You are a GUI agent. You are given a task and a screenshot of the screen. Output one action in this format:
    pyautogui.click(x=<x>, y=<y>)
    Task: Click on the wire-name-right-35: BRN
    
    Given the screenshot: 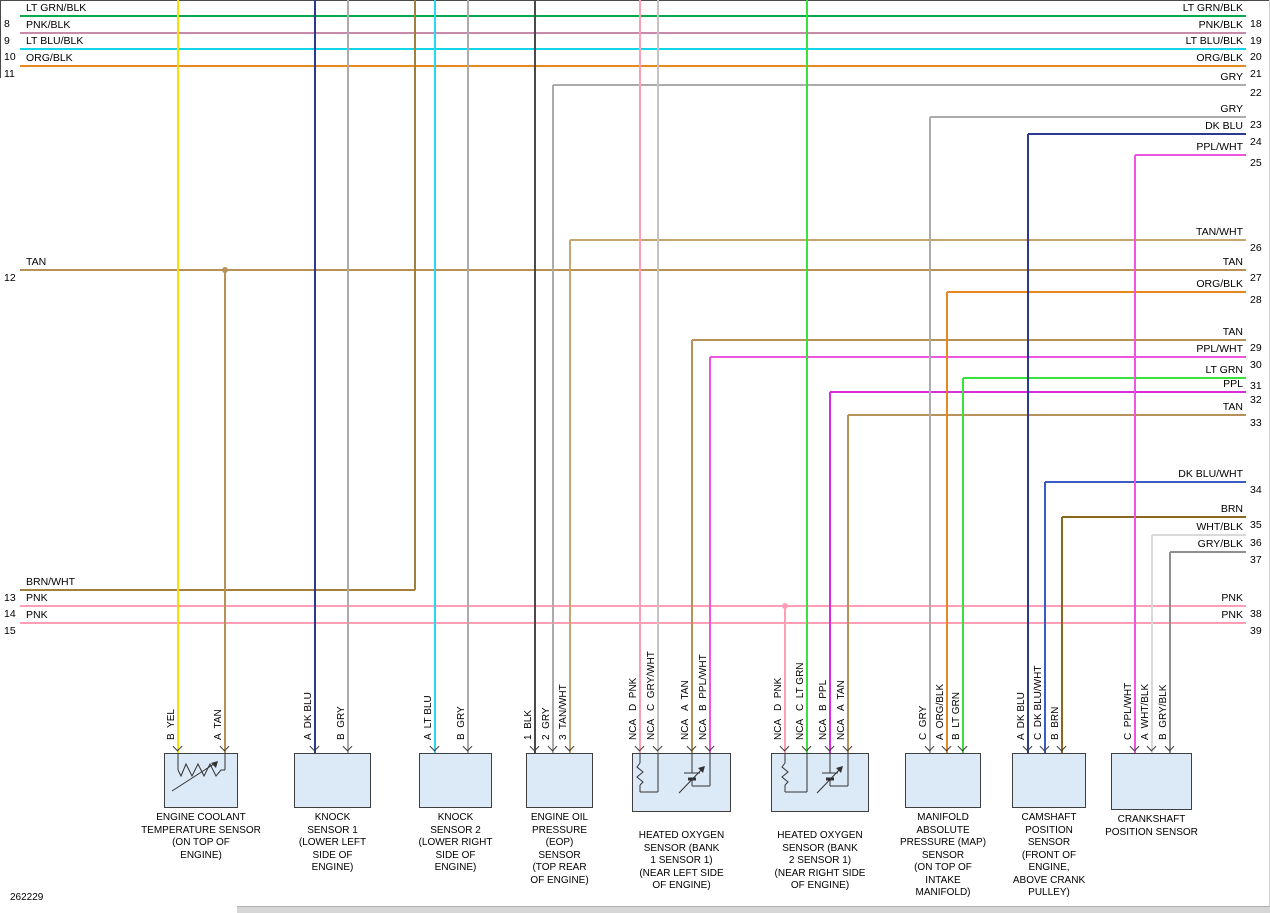 What is the action you would take?
    pyautogui.click(x=1231, y=509)
    